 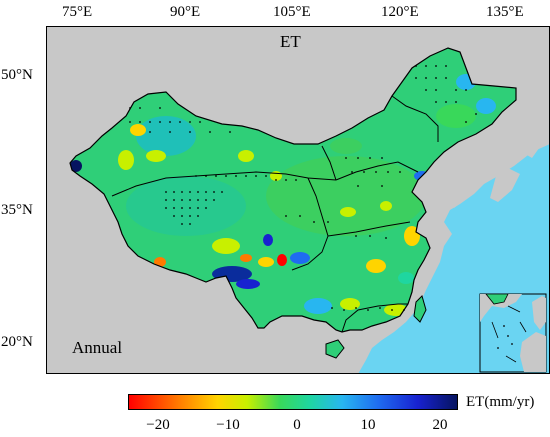 What do you see at coordinates (513, 333) in the screenshot?
I see `inset-map` at bounding box center [513, 333].